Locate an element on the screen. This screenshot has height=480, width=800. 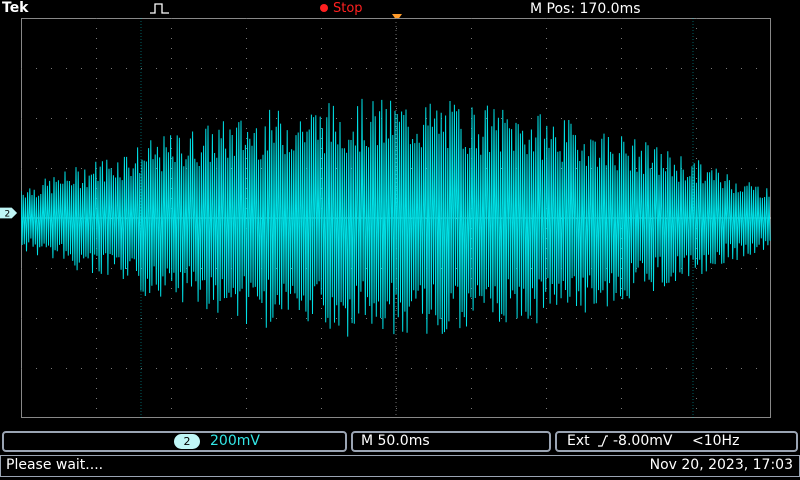
horizontal-position-readout: M Pos: 170.0ms is located at coordinates (585, 9).